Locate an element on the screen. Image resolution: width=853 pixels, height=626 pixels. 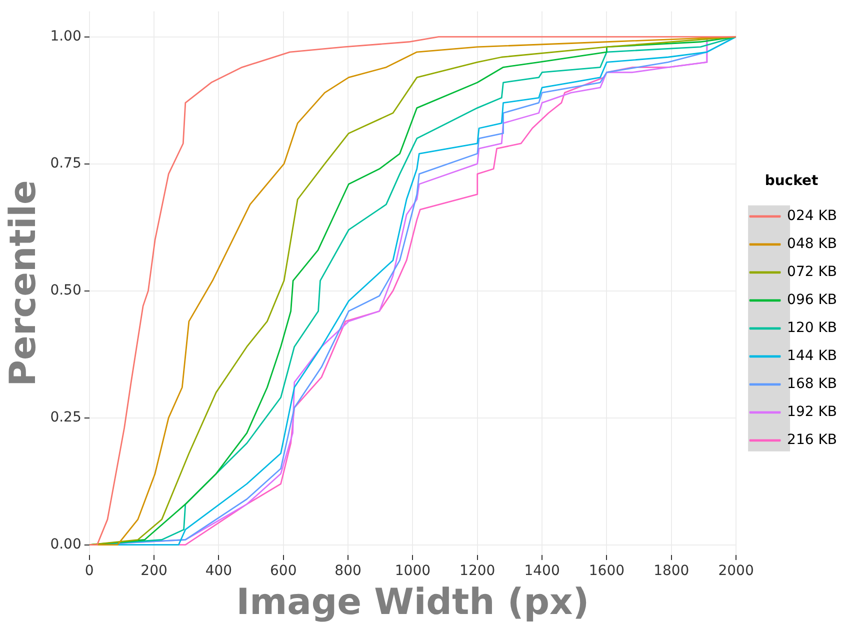
y-axis-title: Percentile is located at coordinates (23, 283).